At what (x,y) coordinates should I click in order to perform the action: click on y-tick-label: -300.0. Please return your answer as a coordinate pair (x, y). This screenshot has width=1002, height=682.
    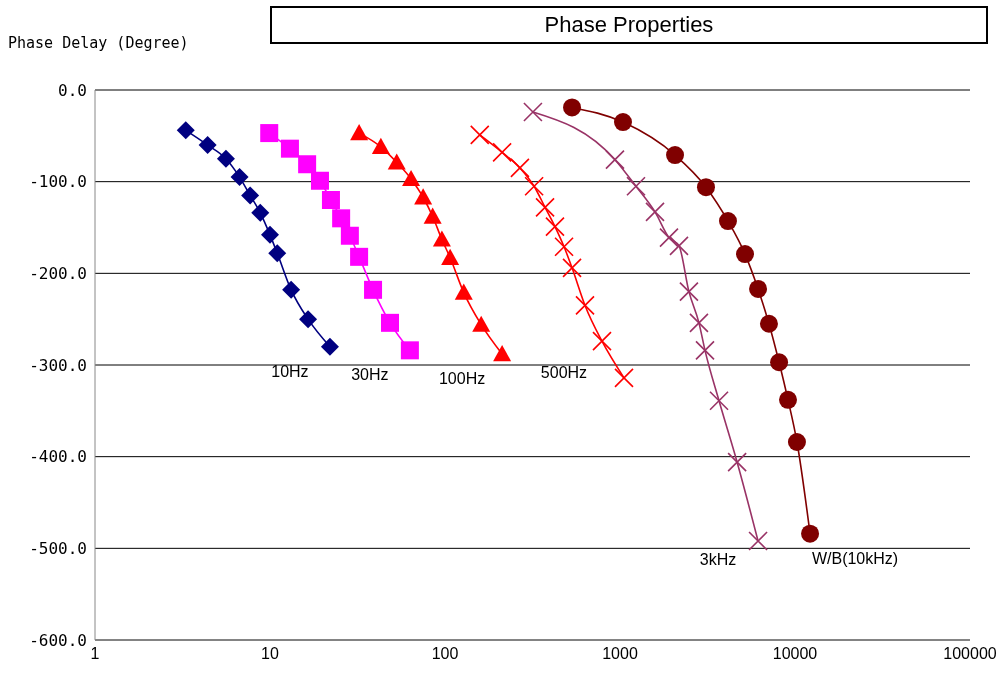
    Looking at the image, I should click on (58, 365).